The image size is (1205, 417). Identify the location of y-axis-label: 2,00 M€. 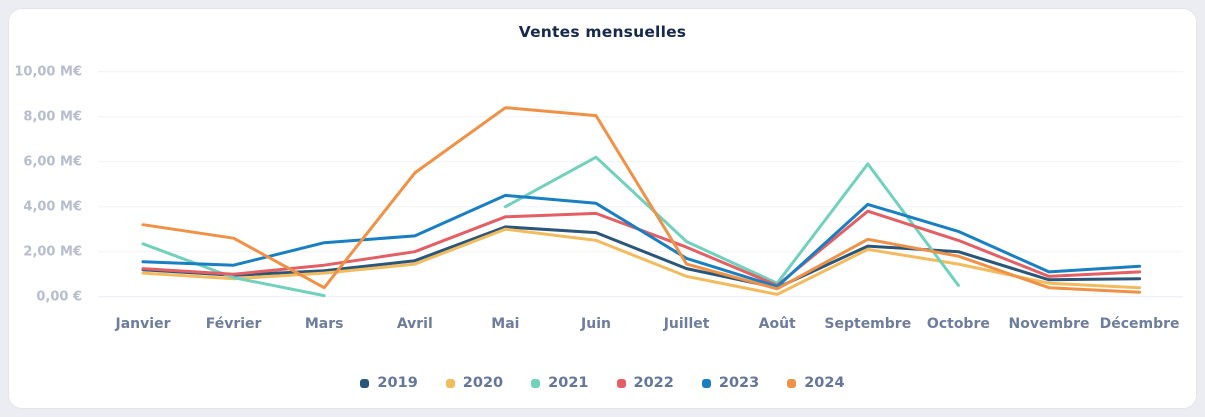
(52, 252).